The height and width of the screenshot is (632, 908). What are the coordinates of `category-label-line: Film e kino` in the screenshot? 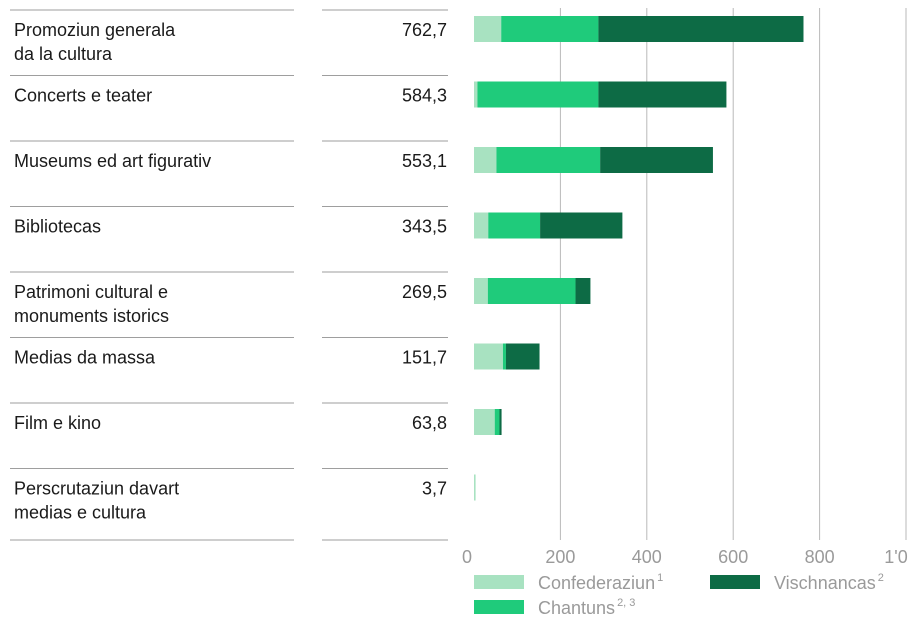 It's located at (57, 423).